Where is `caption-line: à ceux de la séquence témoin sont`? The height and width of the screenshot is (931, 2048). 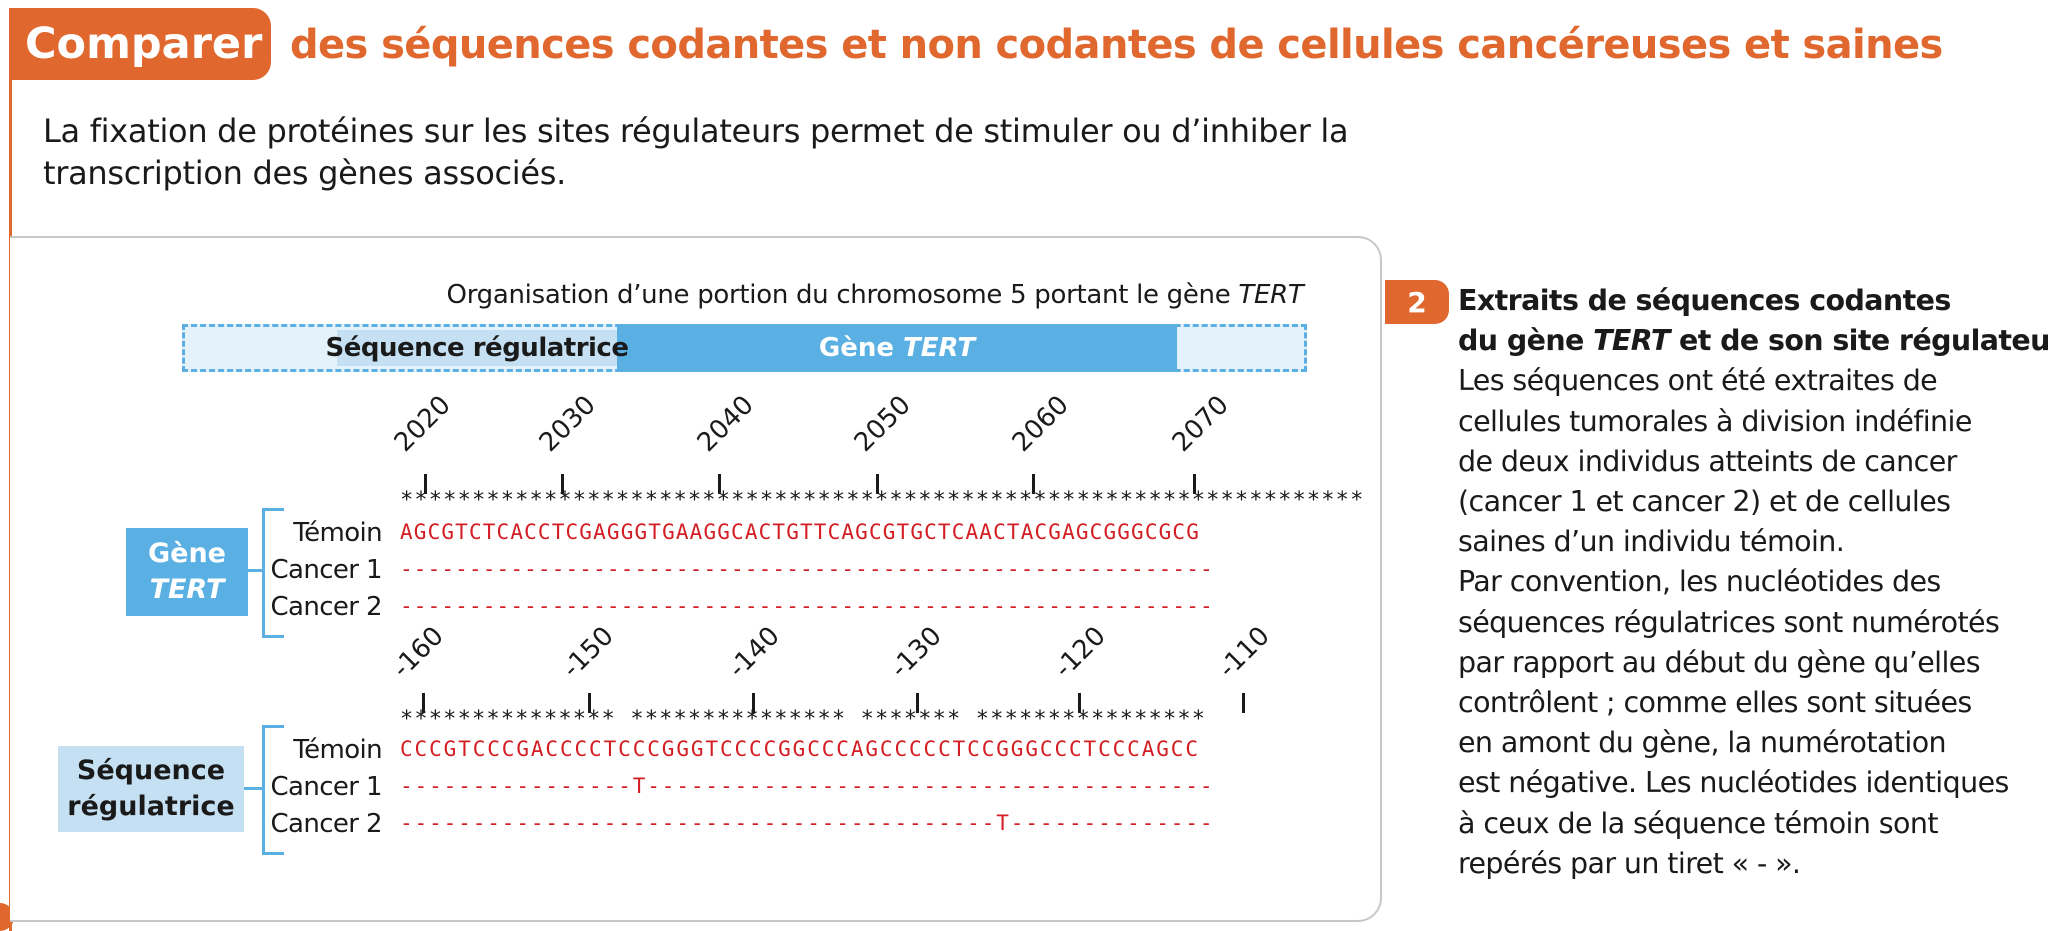 caption-line: à ceux de la séquence témoin sont is located at coordinates (1698, 823).